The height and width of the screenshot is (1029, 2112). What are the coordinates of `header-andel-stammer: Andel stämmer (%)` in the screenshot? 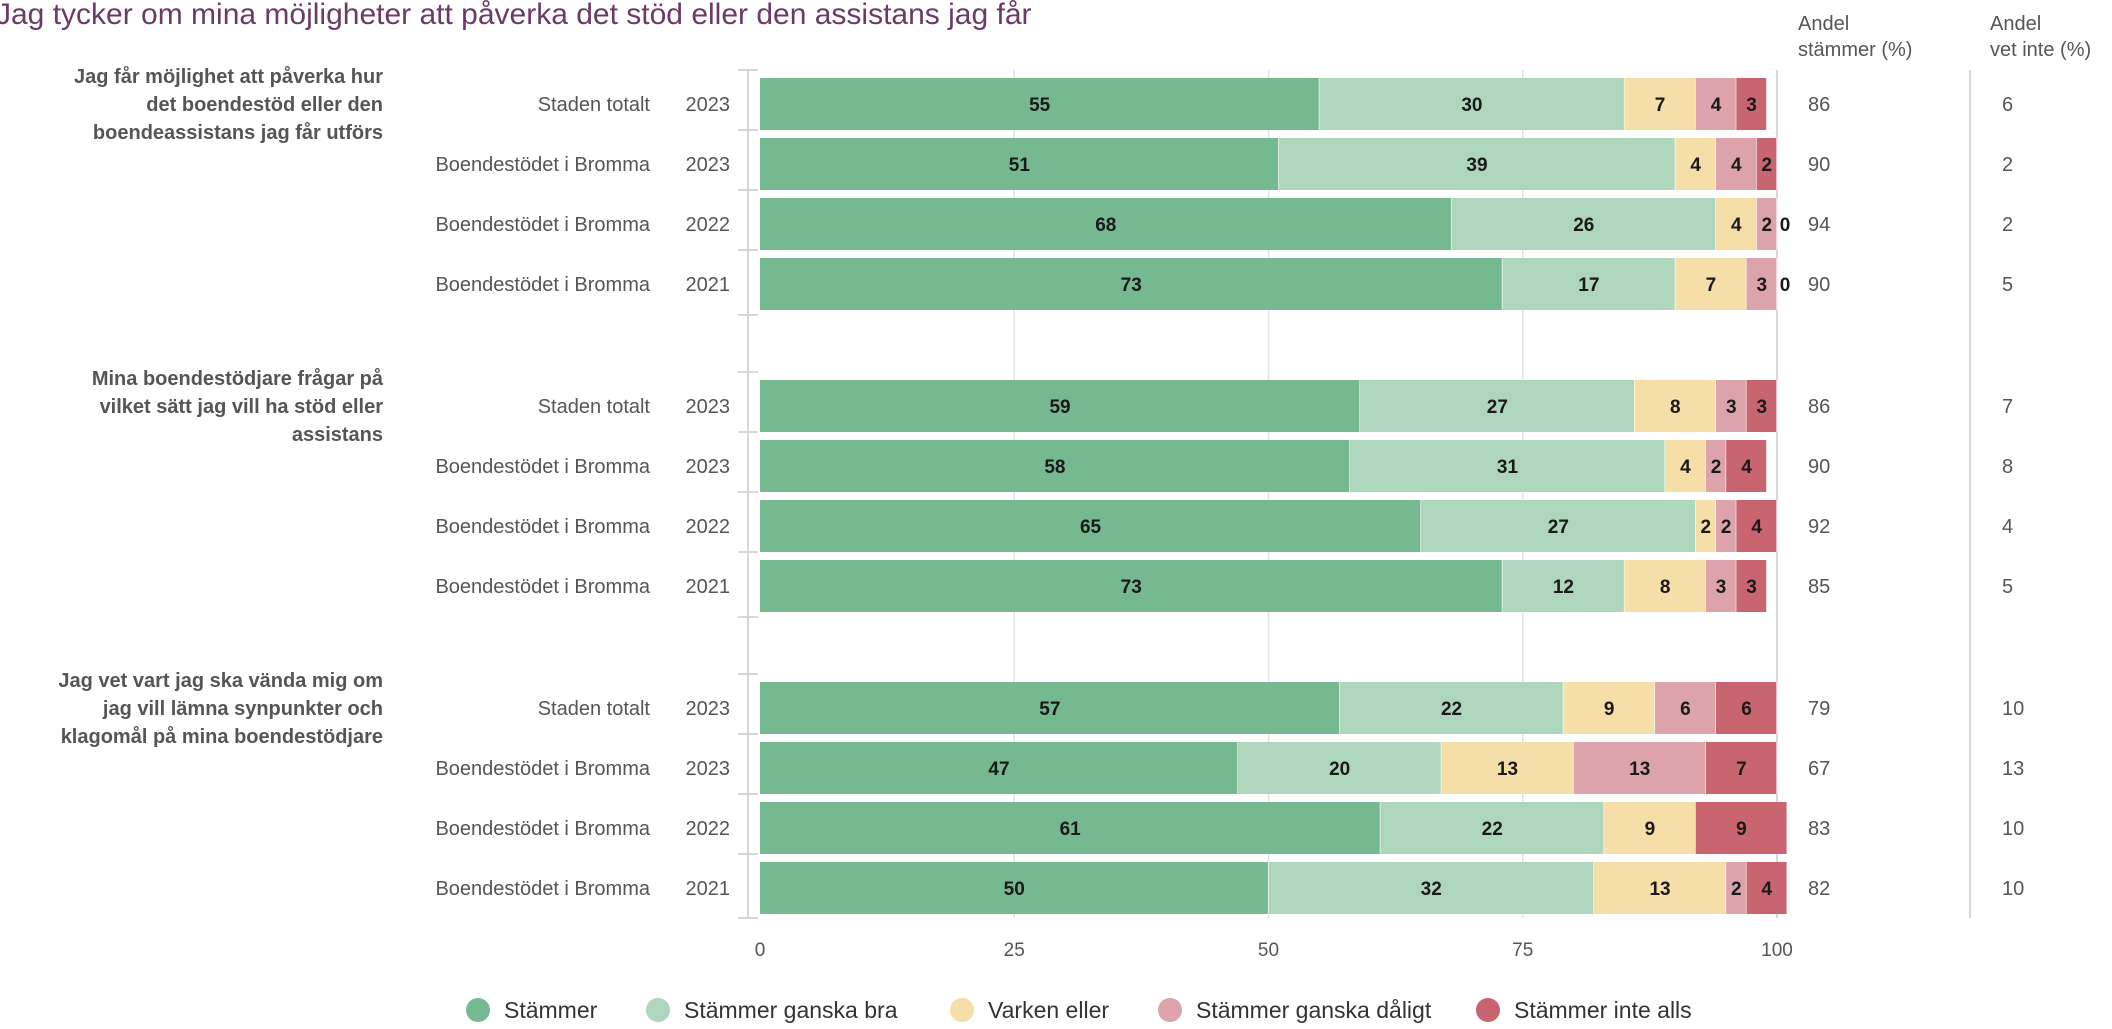 It's located at (1855, 37).